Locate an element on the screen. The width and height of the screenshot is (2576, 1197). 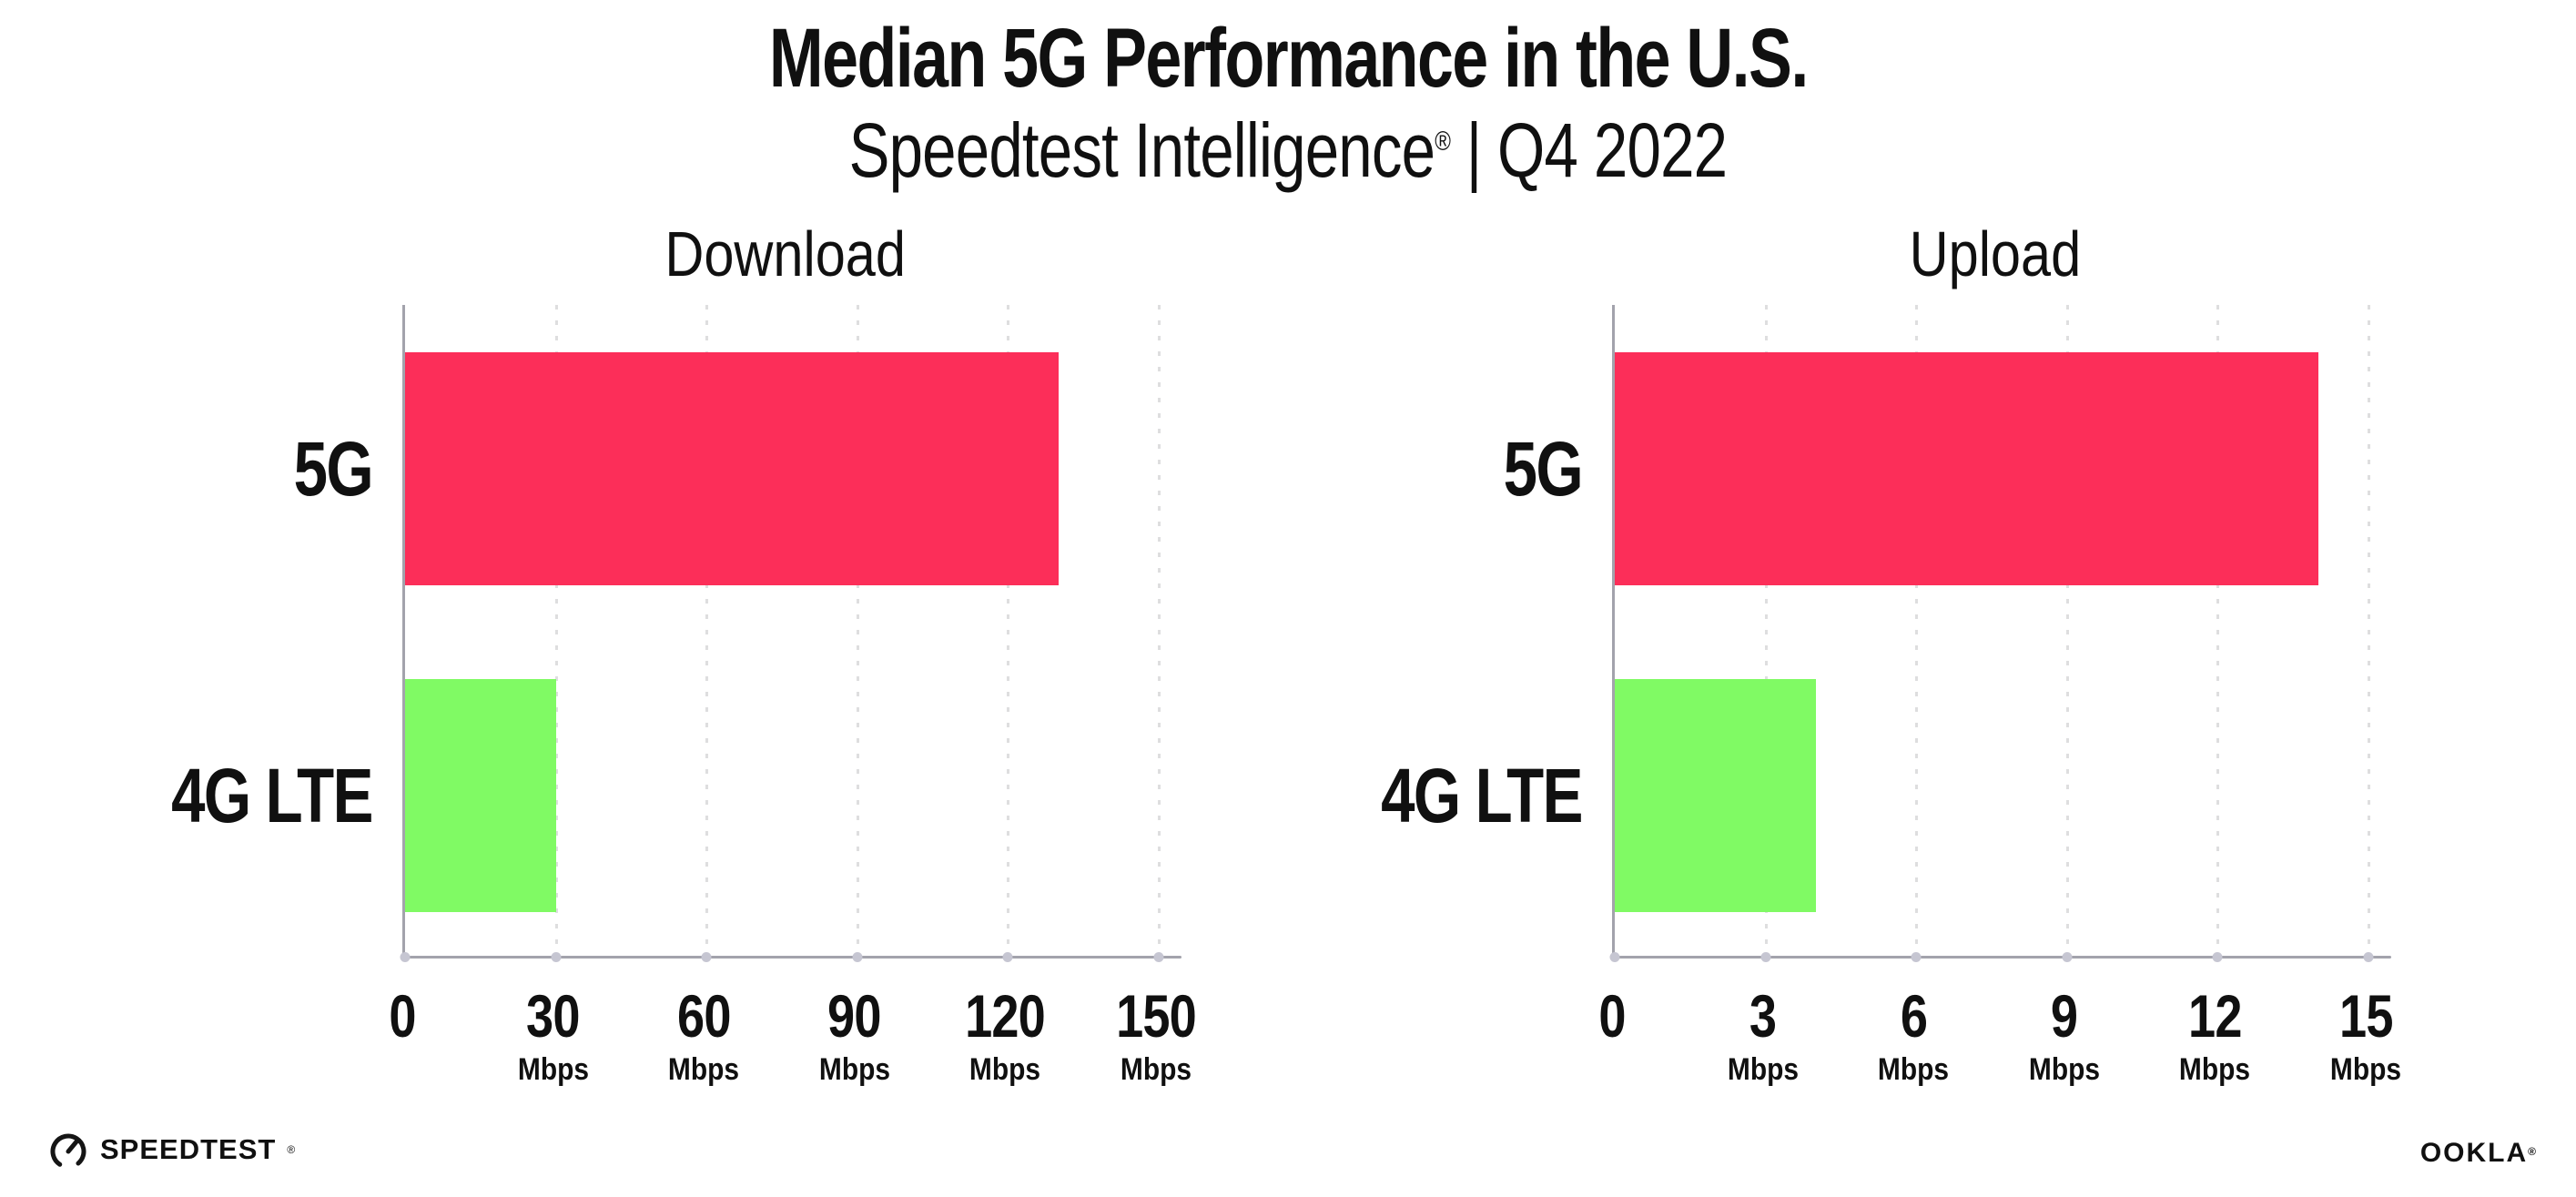
page-title: Median 5G Performance in the U.S. is located at coordinates (1288, 59).